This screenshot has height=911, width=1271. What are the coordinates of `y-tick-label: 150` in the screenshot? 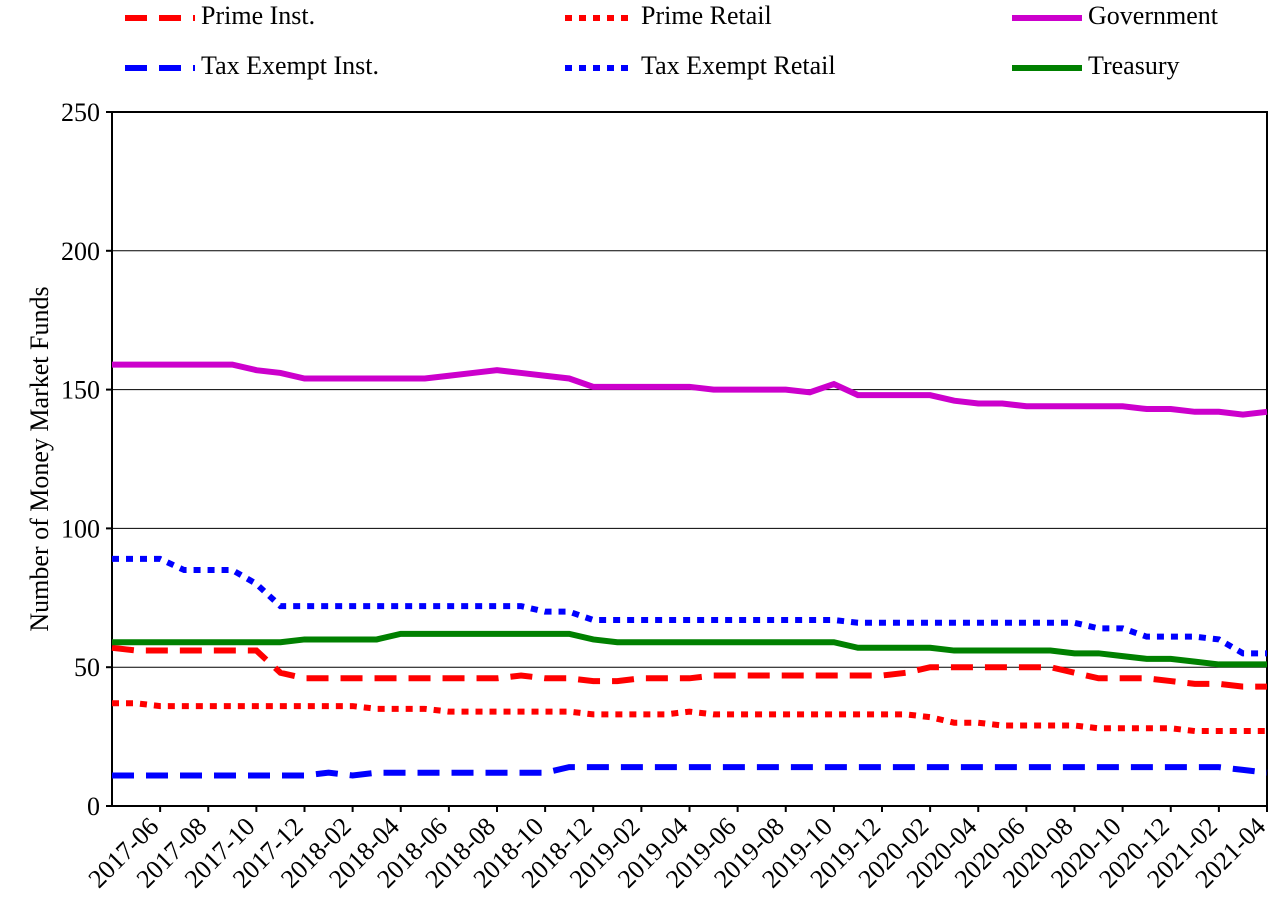 It's located at (80, 390).